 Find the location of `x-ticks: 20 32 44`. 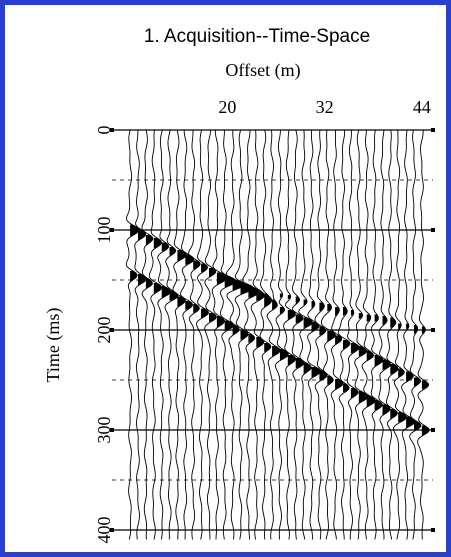

x-ticks: 20 32 44 is located at coordinates (324, 107).